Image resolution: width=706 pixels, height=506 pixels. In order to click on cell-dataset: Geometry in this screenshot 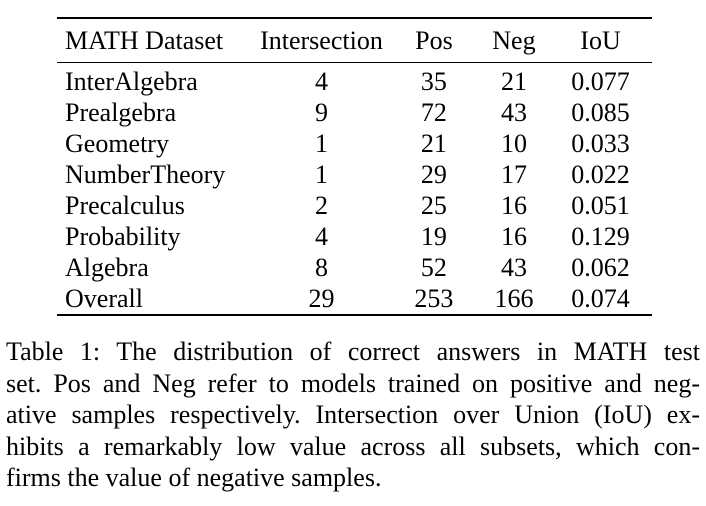, I will do `click(117, 143)`.